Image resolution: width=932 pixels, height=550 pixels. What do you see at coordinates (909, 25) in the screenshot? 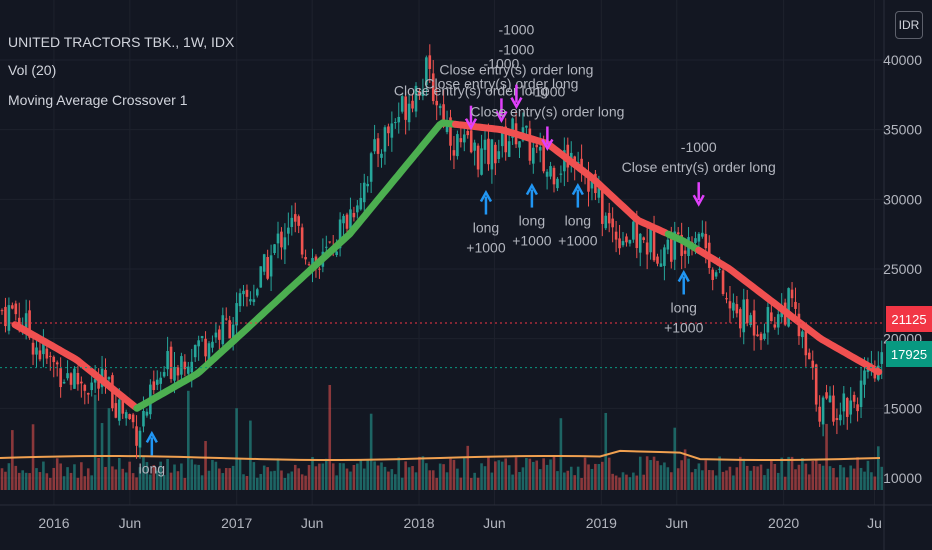
I see `currency-badge: IDR` at bounding box center [909, 25].